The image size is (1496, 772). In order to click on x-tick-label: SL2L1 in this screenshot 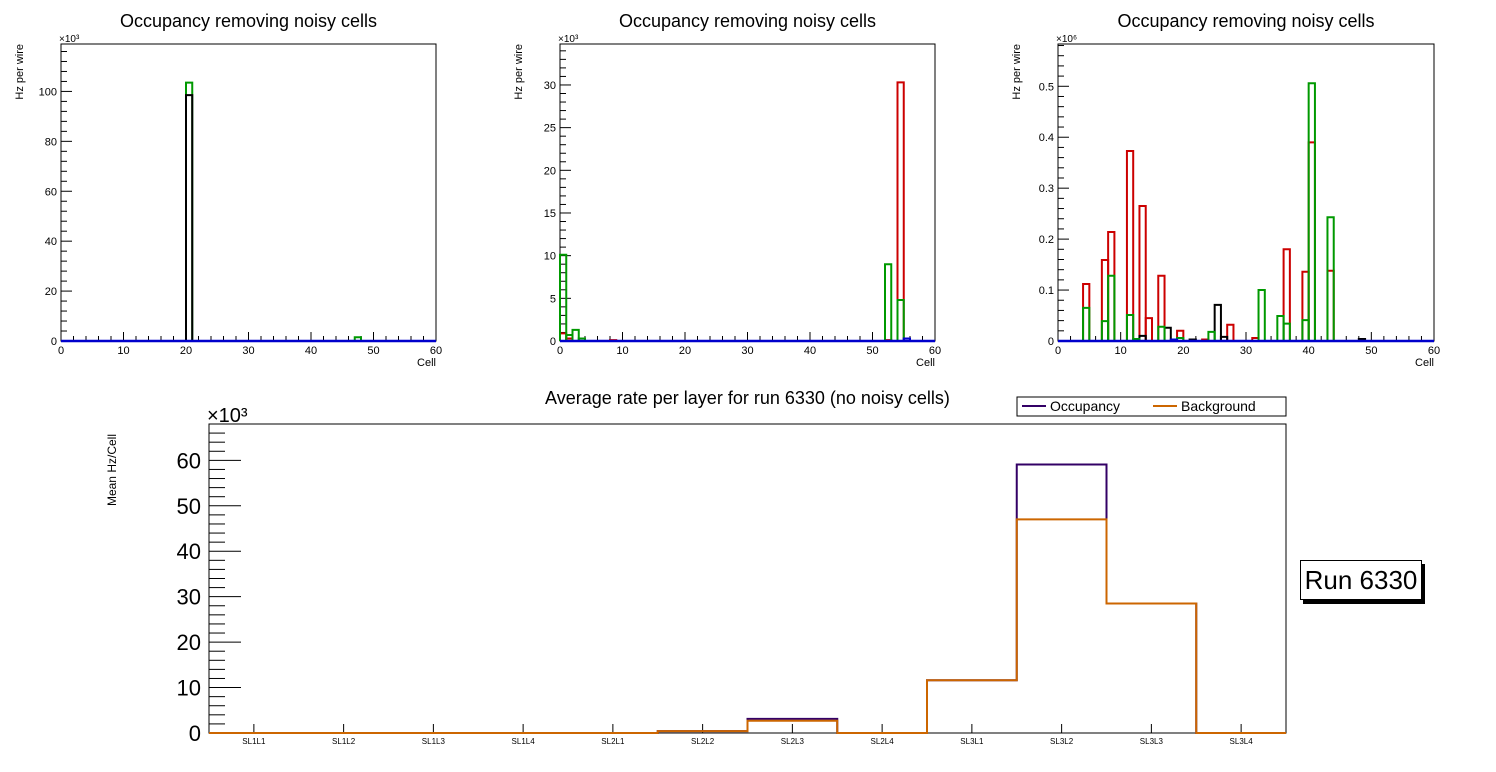, I will do `click(613, 741)`.